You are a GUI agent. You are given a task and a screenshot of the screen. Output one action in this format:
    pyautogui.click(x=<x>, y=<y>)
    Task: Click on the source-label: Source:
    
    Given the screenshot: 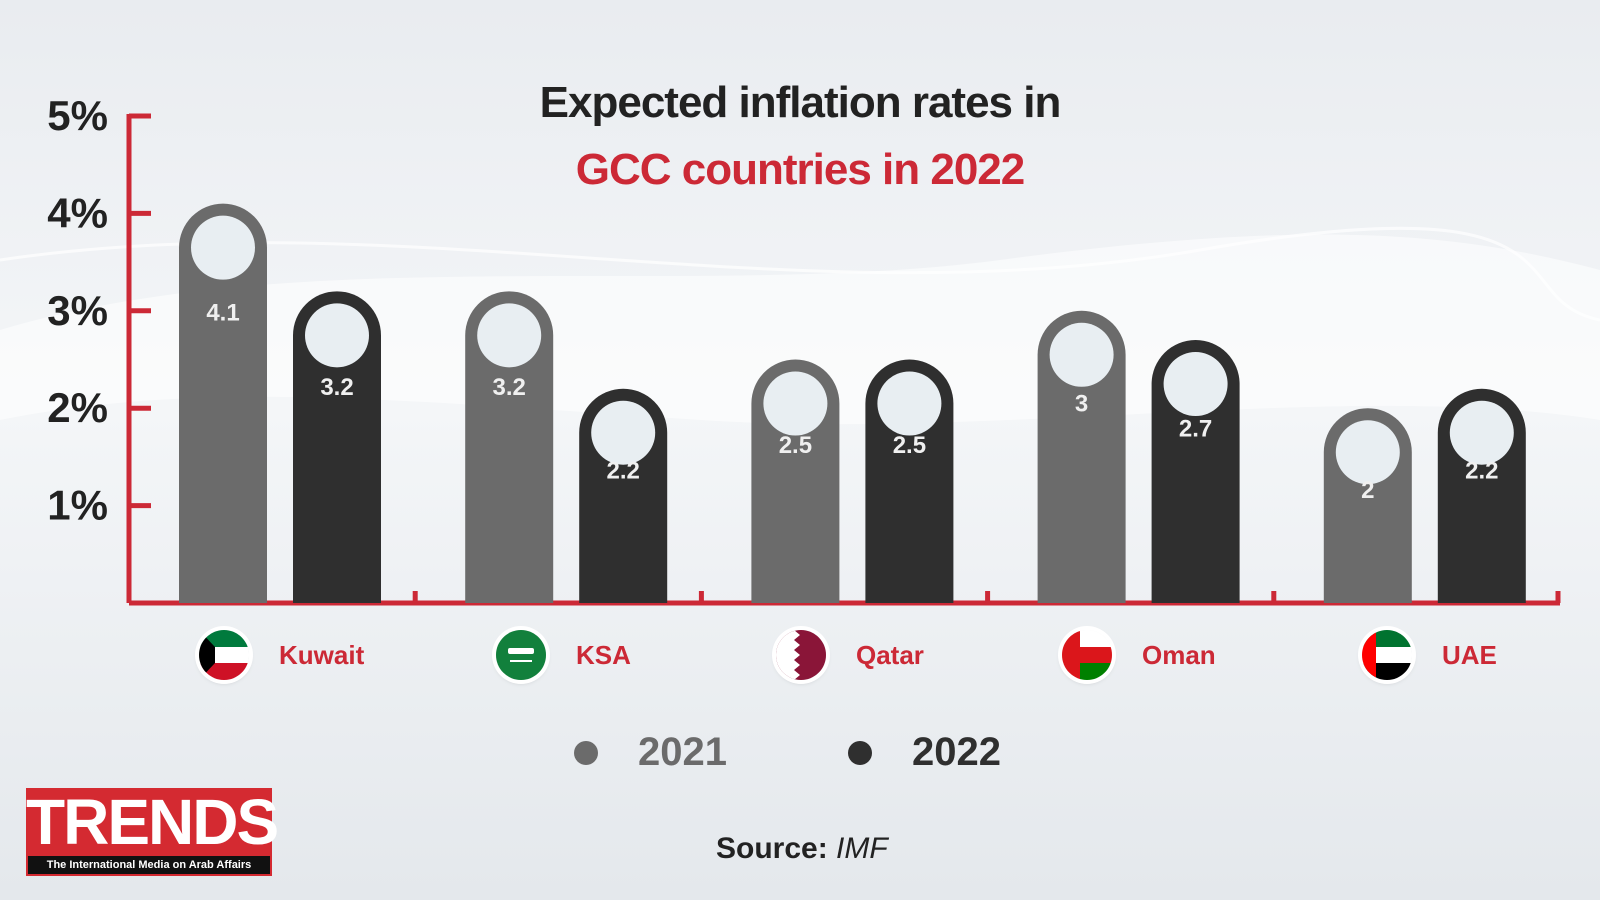 What is the action you would take?
    pyautogui.click(x=772, y=848)
    